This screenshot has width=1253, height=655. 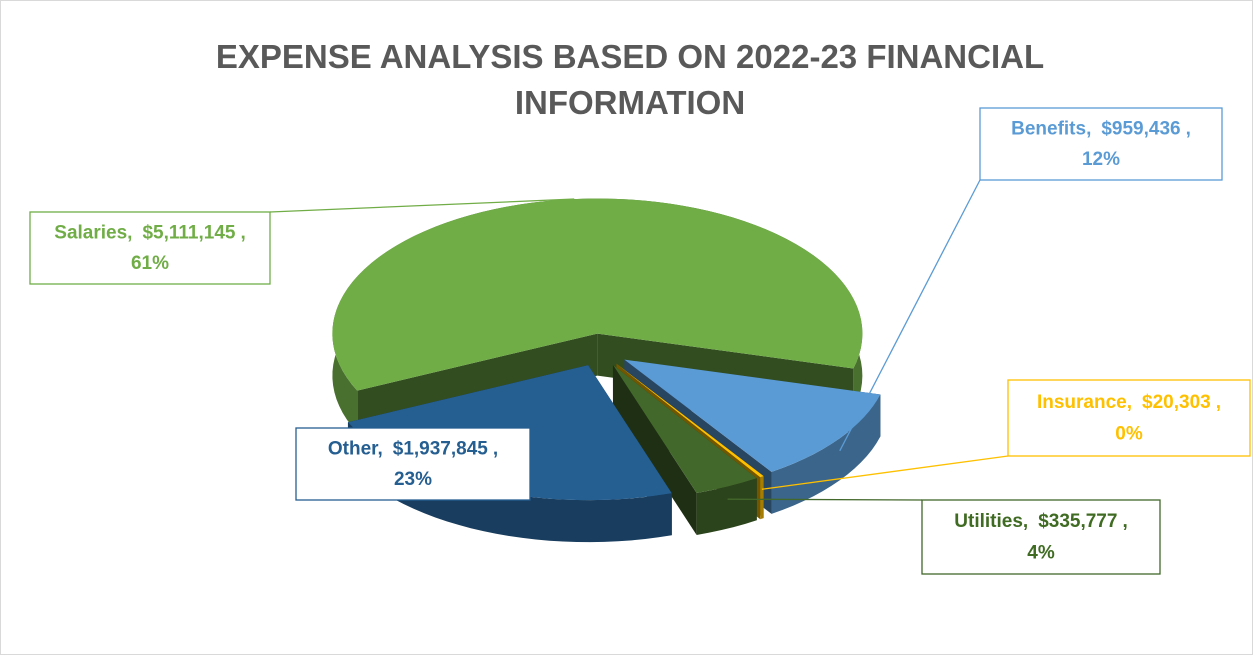 What do you see at coordinates (1077, 521) in the screenshot?
I see `value-label: $335,777` at bounding box center [1077, 521].